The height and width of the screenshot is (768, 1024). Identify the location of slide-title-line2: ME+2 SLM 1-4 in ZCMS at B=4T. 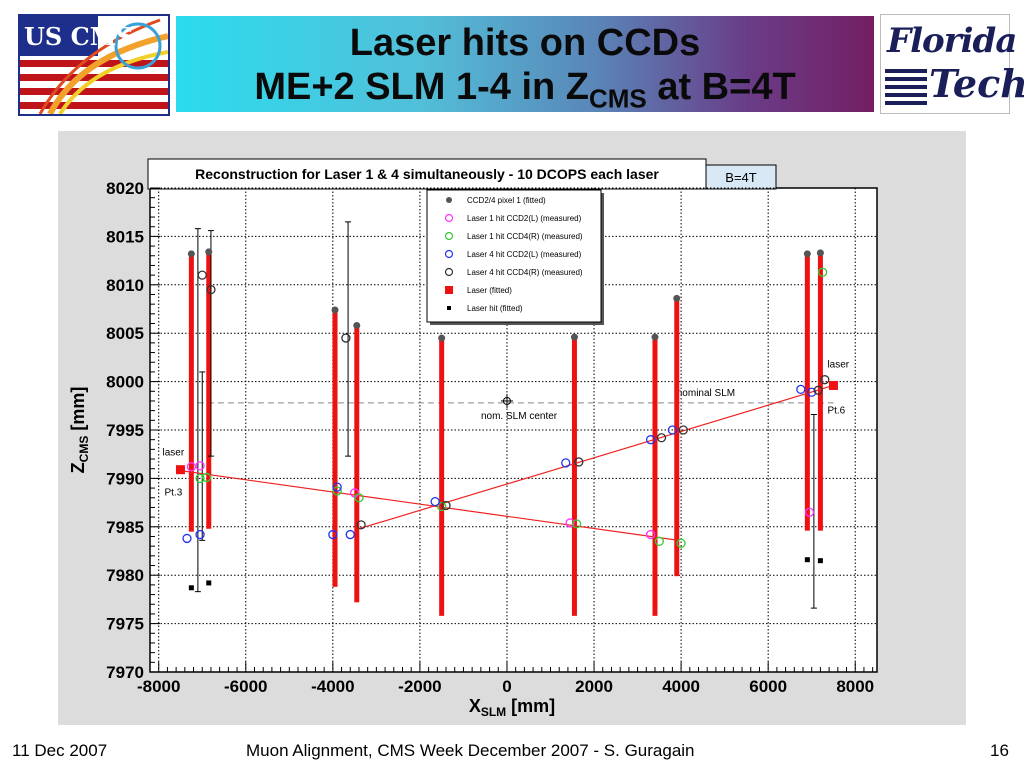
(525, 90).